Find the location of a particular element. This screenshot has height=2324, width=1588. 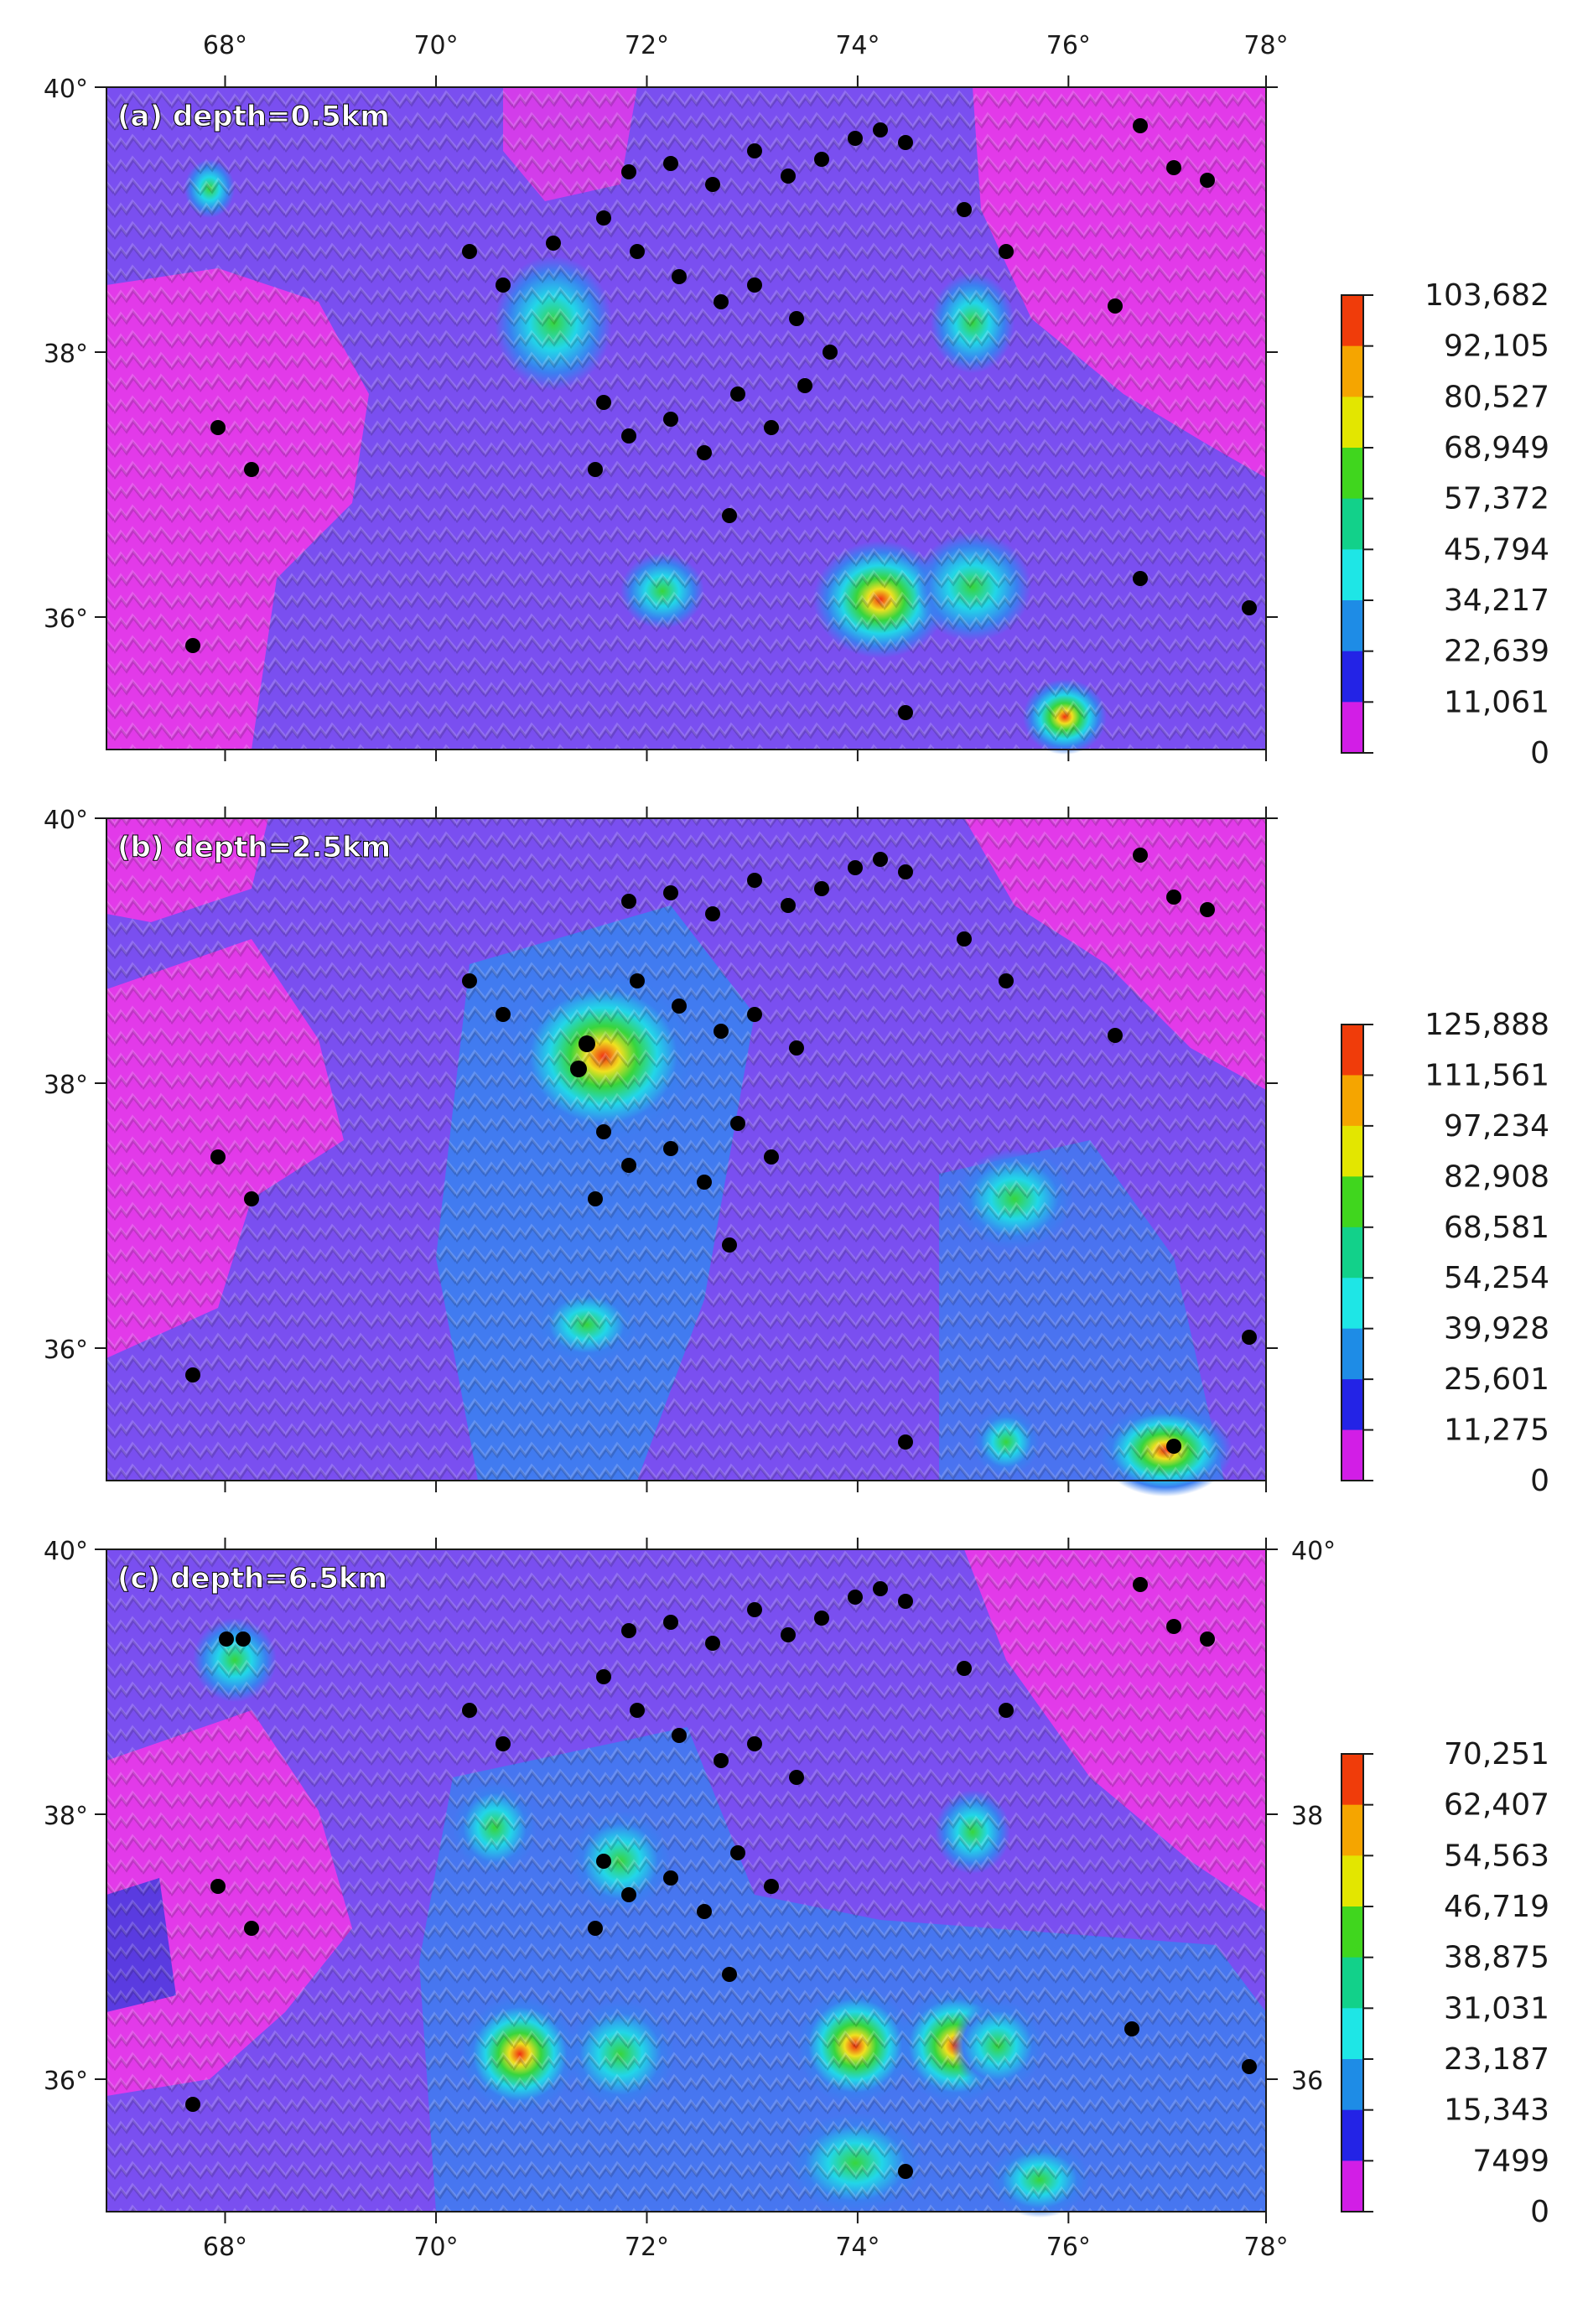

colorbar-label: 15,343 is located at coordinates (1496, 2110).